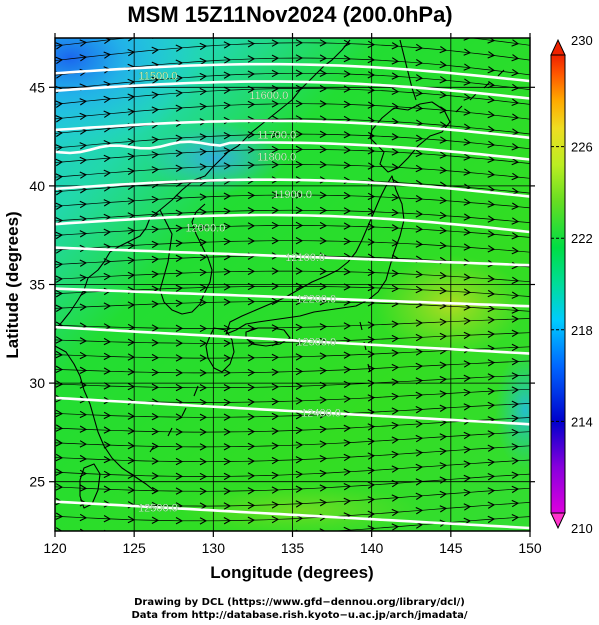 This screenshot has width=599, height=625. What do you see at coordinates (292, 129) in the screenshot?
I see `contour-line` at bounding box center [292, 129].